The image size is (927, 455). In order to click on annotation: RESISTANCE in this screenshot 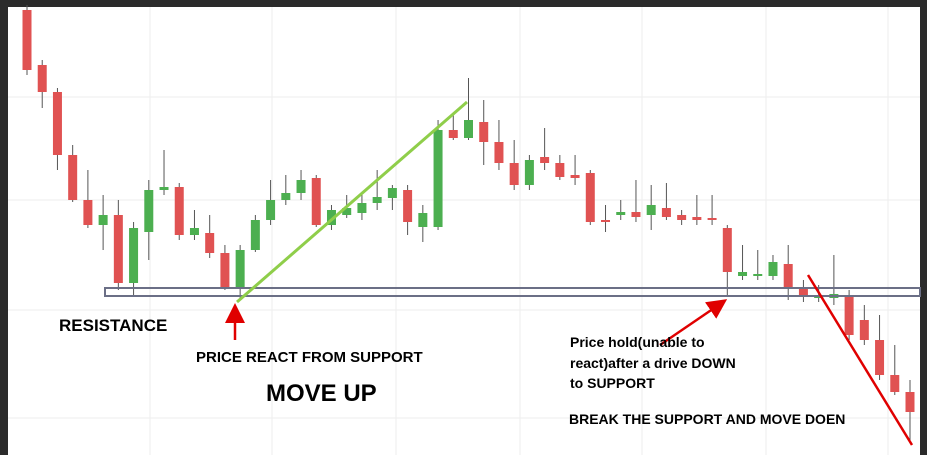, I will do `click(113, 325)`.